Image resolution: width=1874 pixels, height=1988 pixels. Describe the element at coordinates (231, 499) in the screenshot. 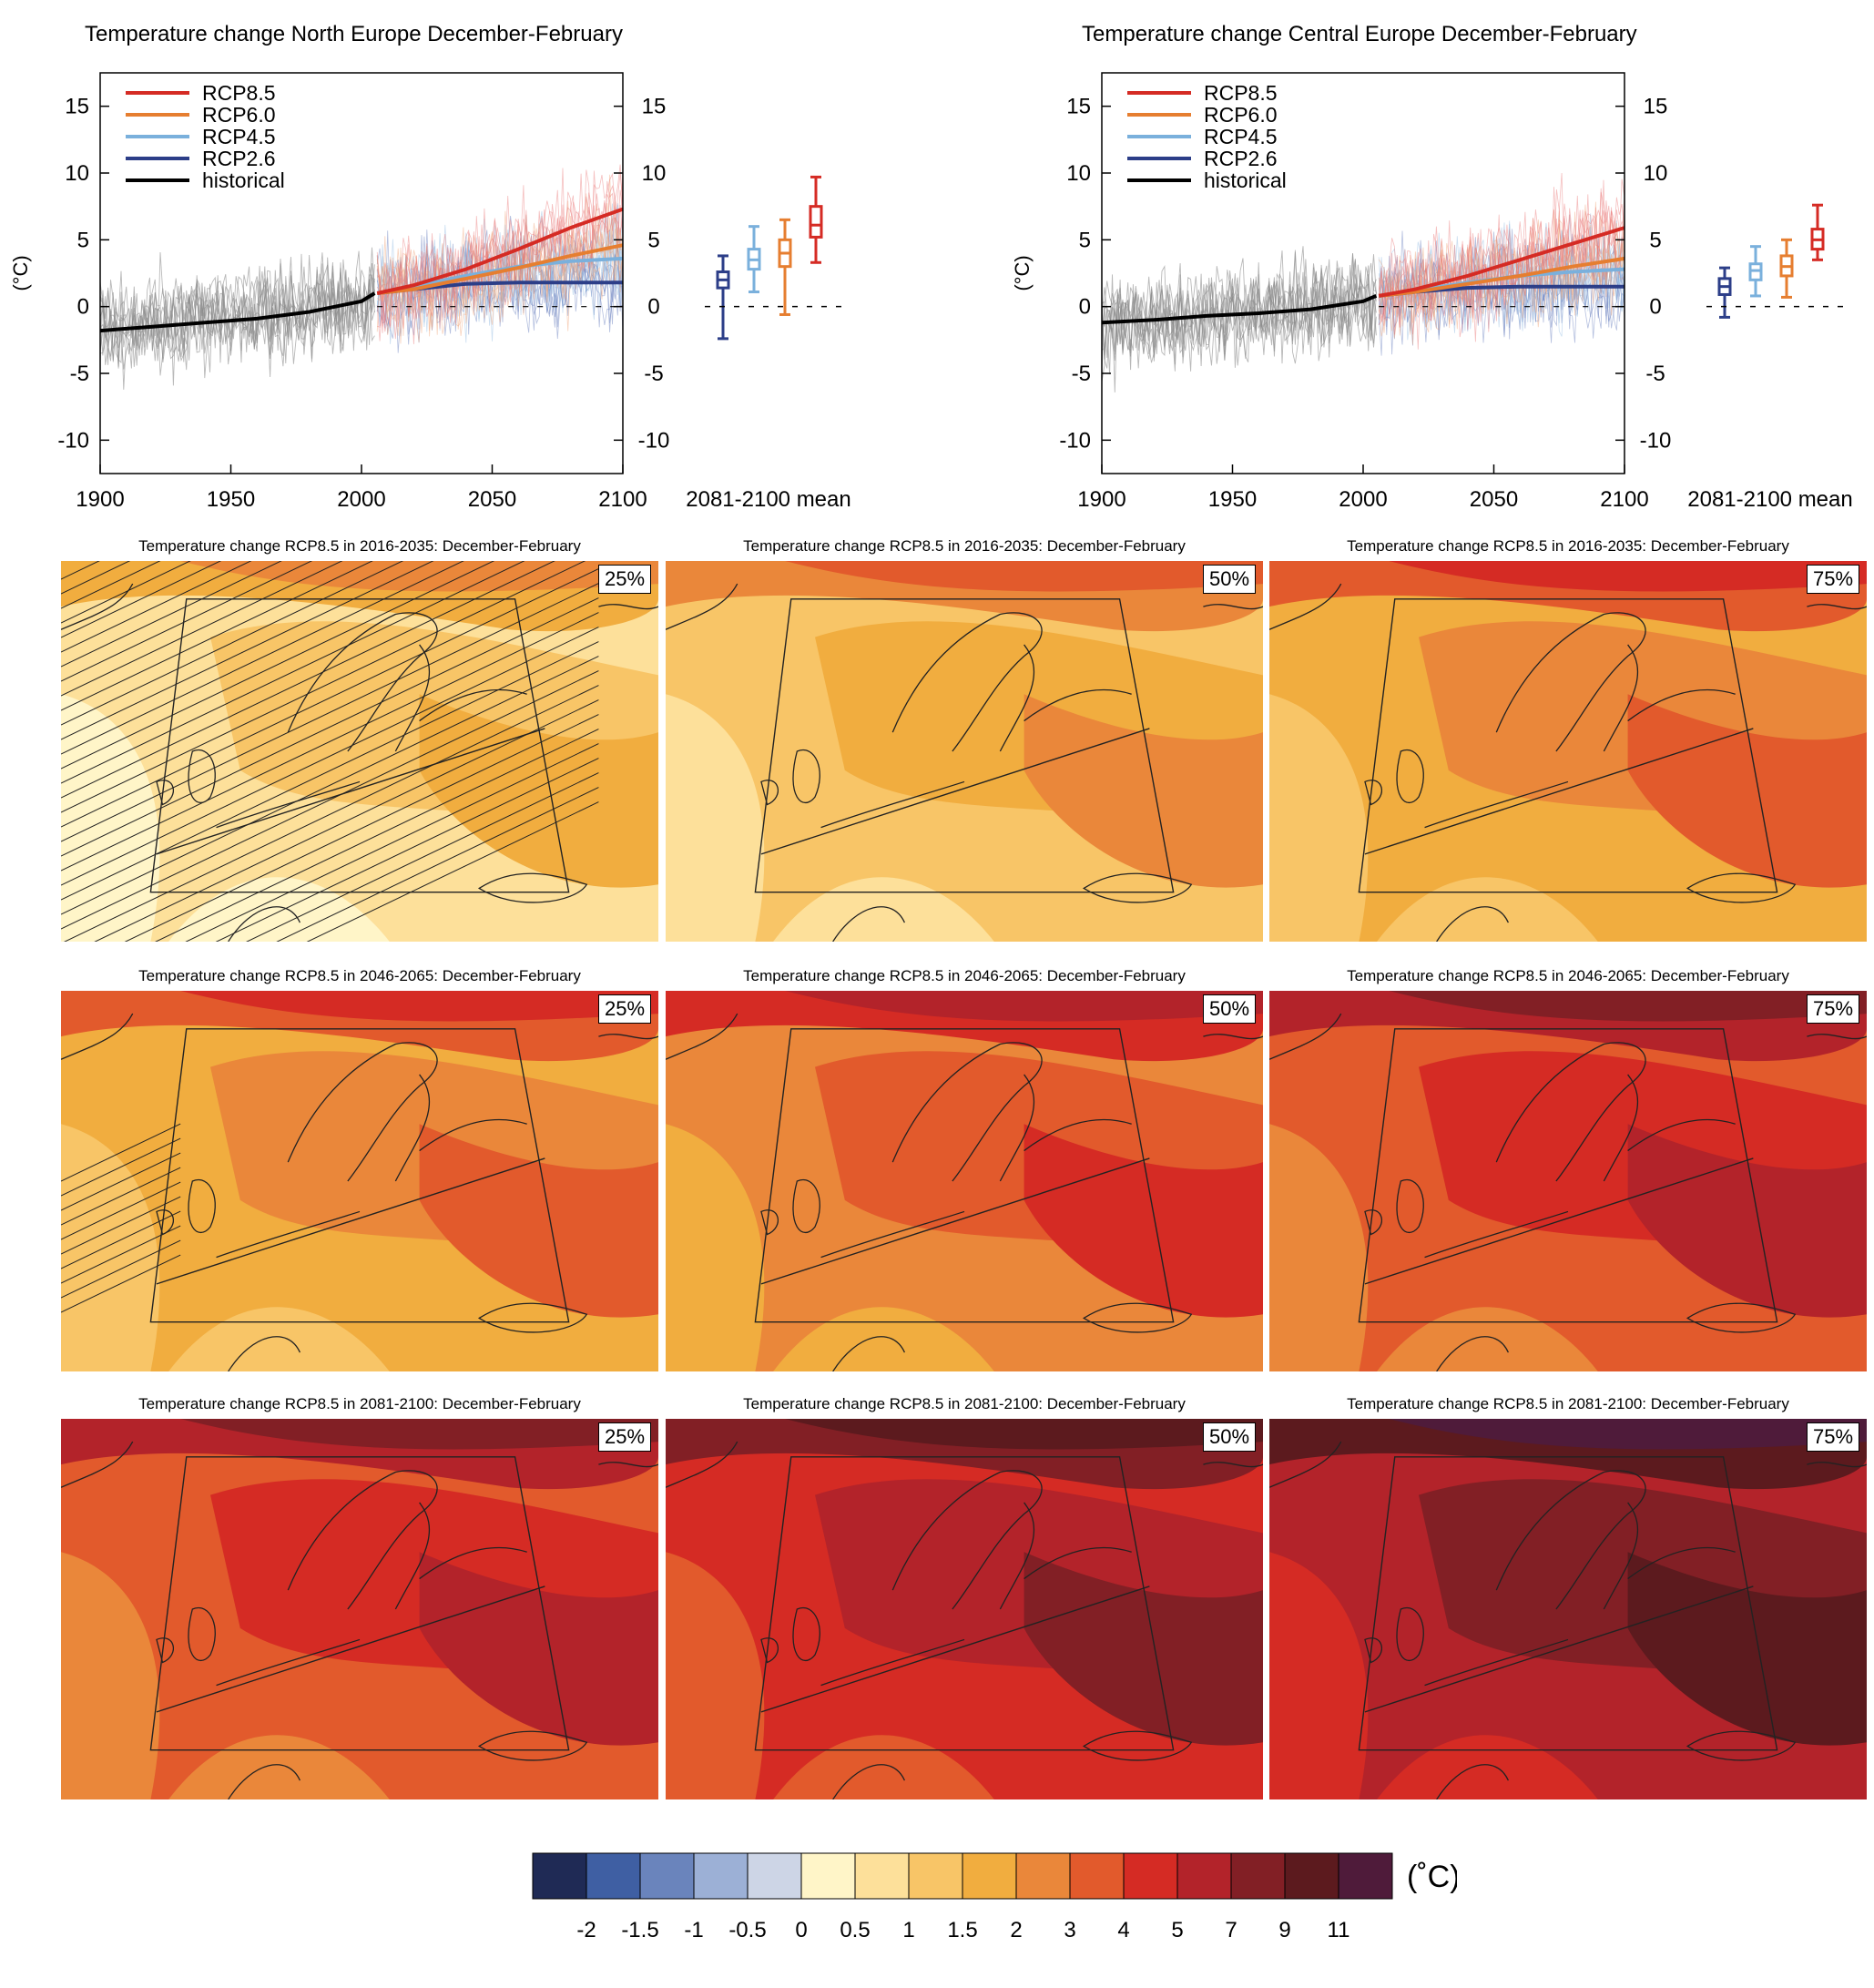

I see `x-tick-label: 1950` at that location.